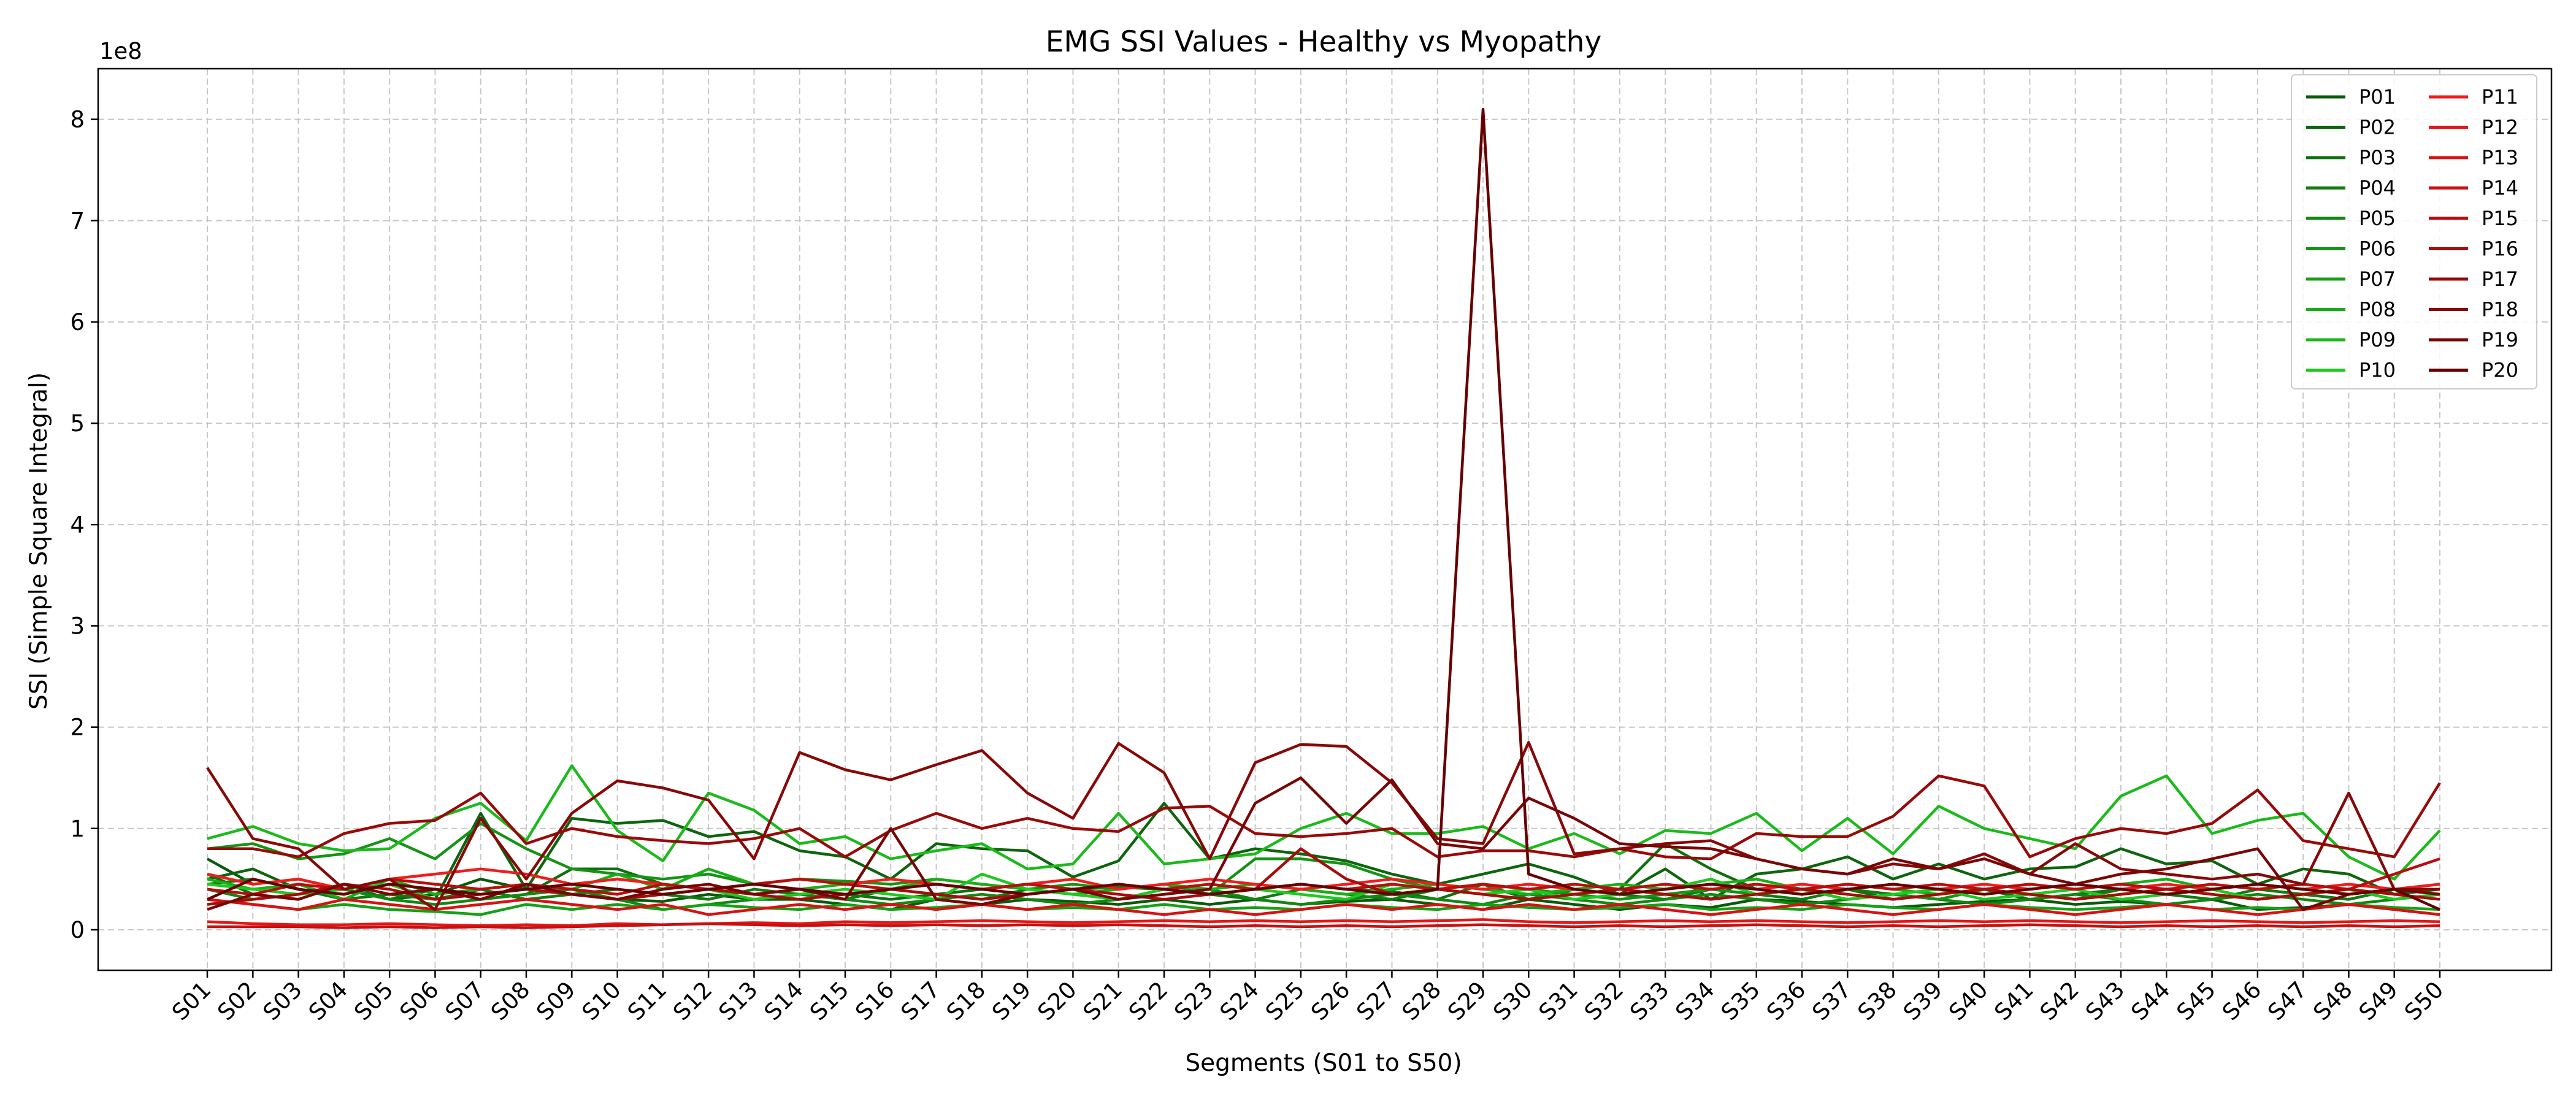 Image resolution: width=2576 pixels, height=1104 pixels. I want to click on series-line-p19, so click(1323, 843).